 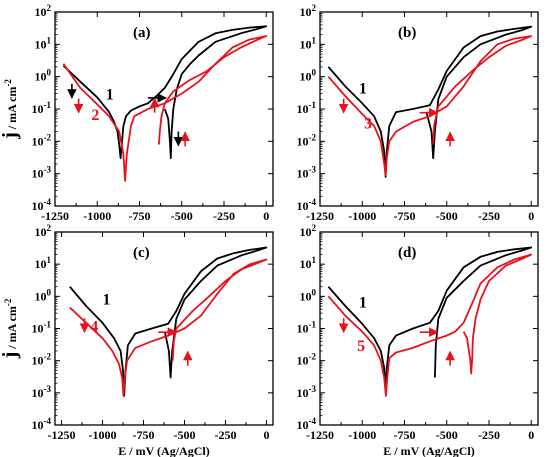 I want to click on panel-label: (d), so click(x=407, y=253).